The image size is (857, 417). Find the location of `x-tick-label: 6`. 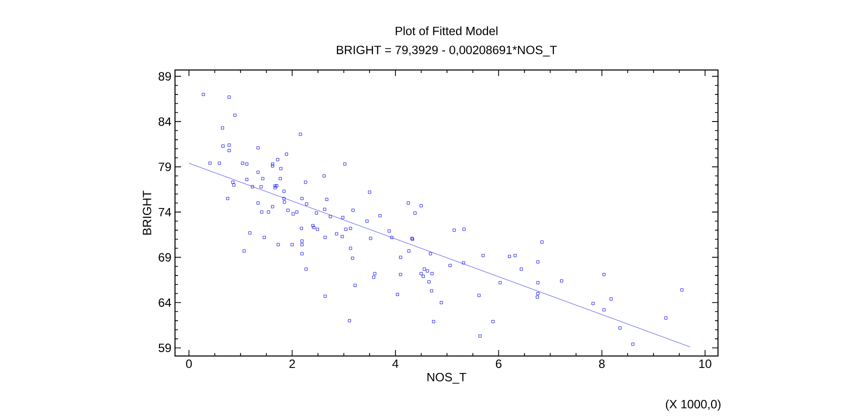

x-tick-label: 6 is located at coordinates (499, 364).